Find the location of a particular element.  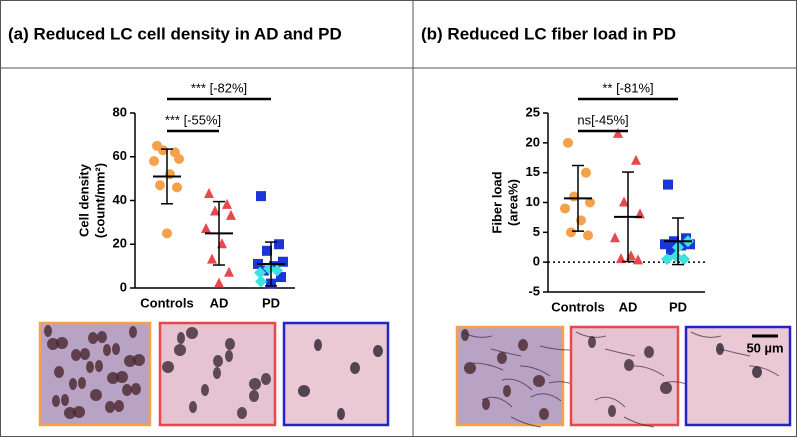

y-tick-label: 20 is located at coordinates (533, 141).